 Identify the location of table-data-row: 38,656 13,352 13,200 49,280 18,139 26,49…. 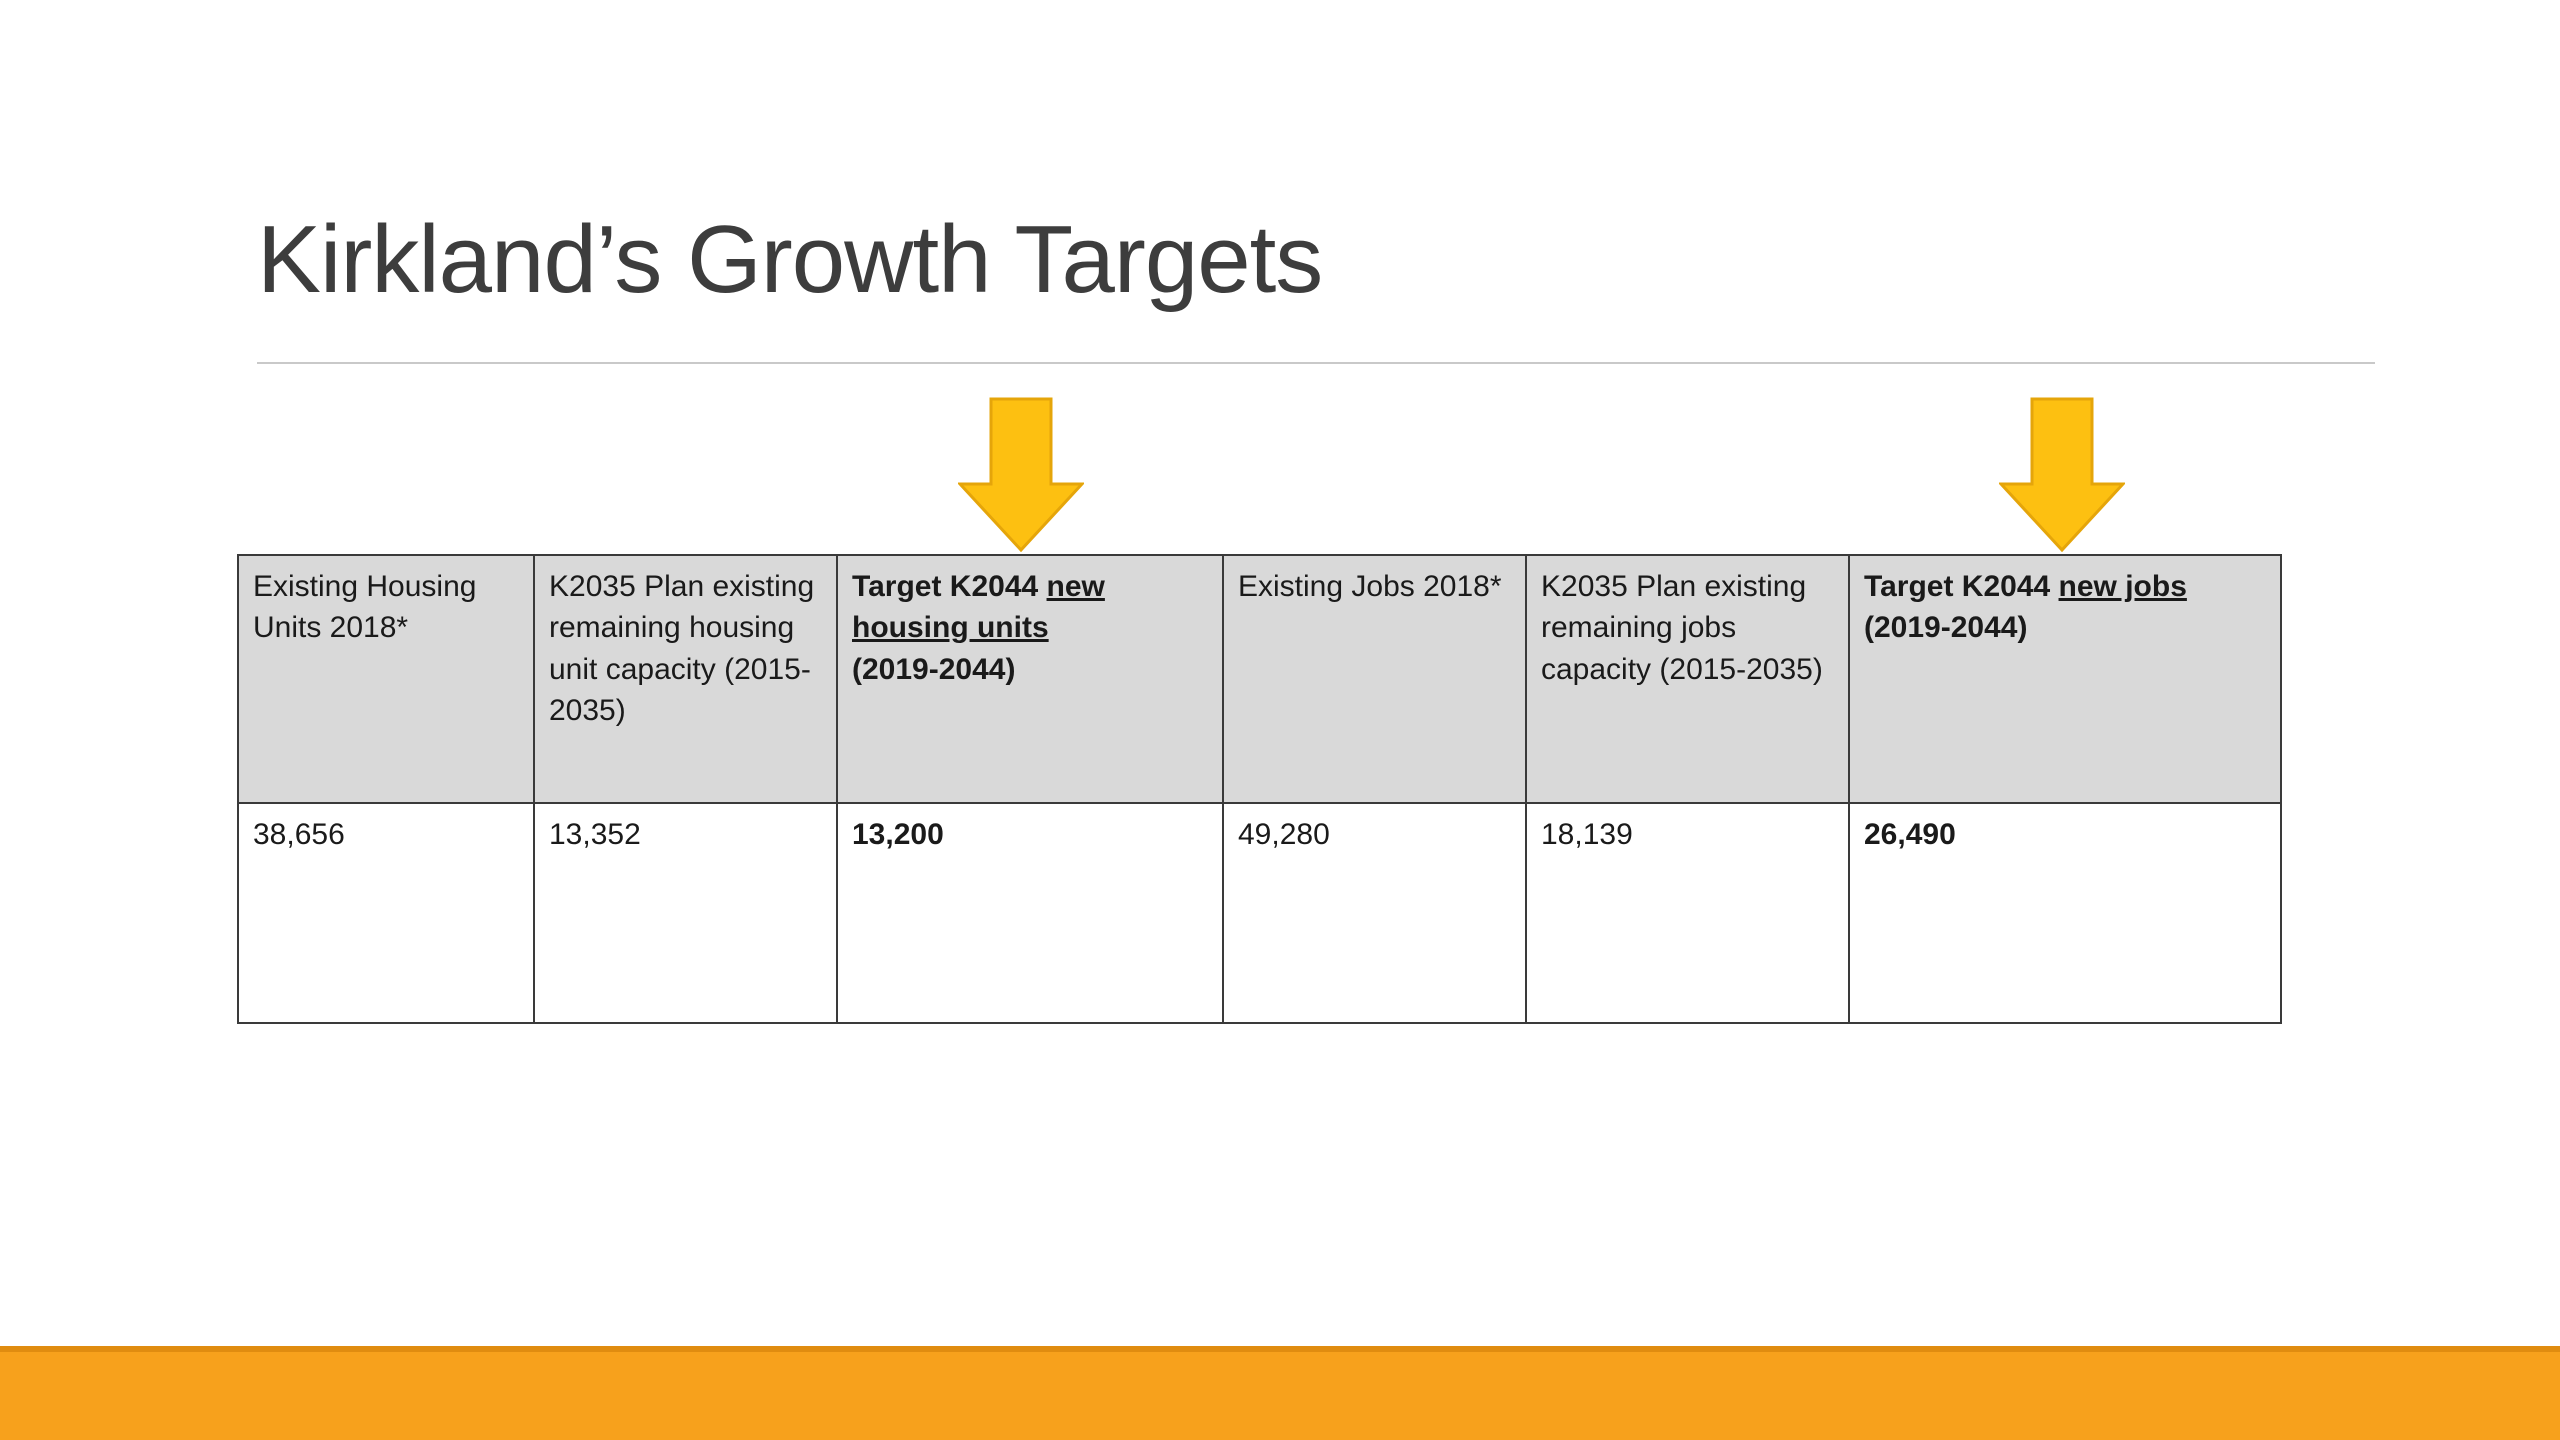
(1259, 913).